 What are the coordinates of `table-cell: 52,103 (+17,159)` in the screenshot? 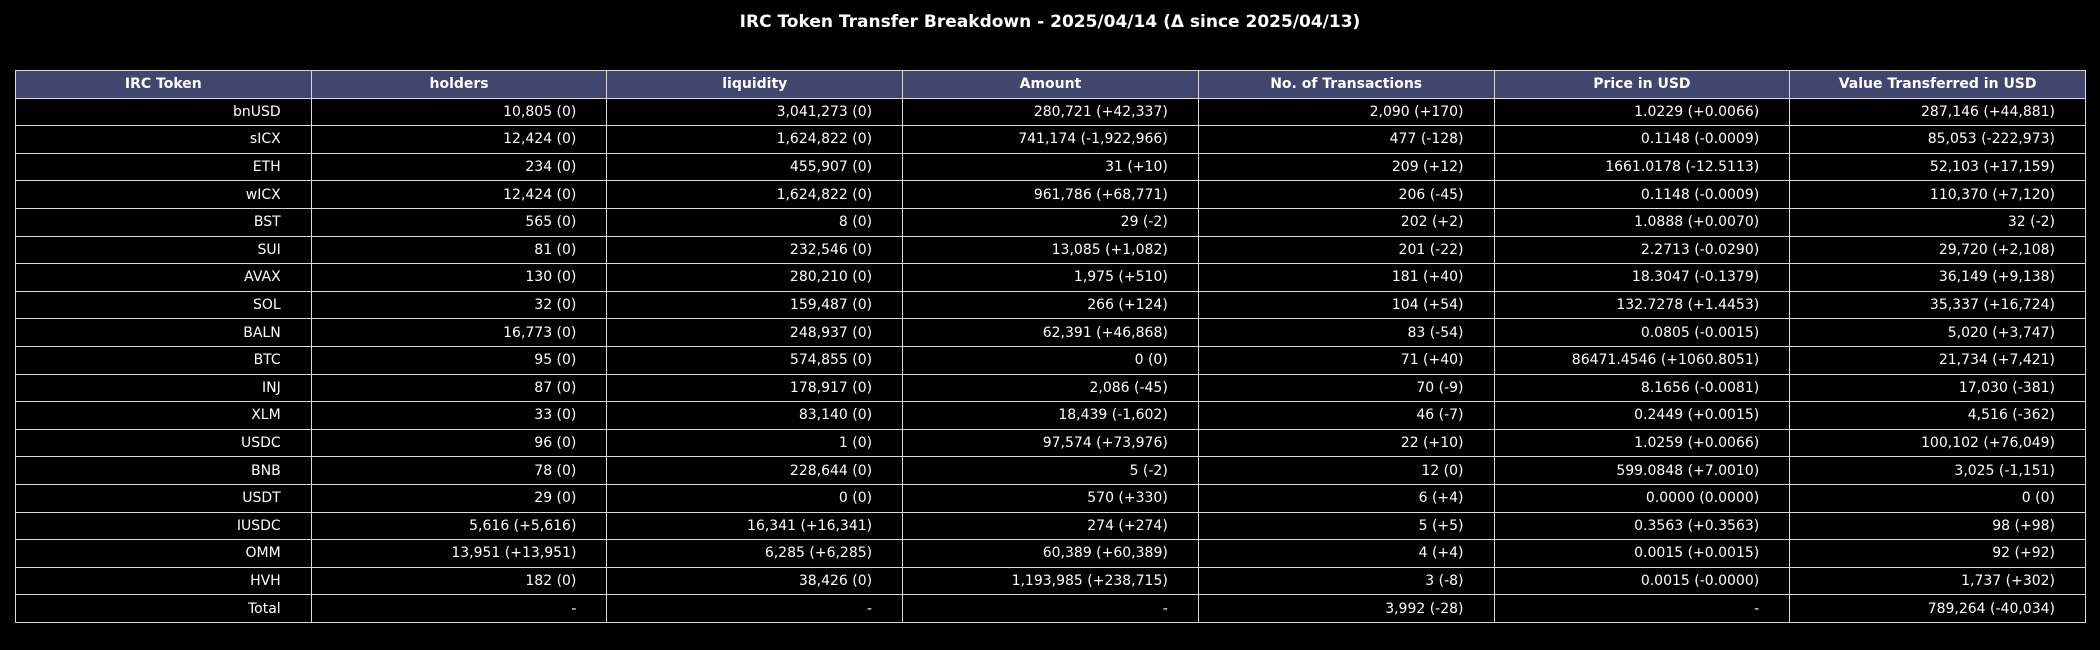 It's located at (1937, 167).